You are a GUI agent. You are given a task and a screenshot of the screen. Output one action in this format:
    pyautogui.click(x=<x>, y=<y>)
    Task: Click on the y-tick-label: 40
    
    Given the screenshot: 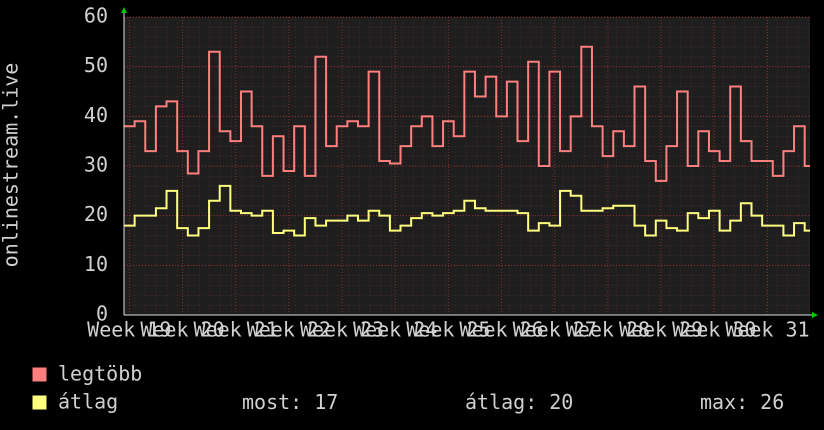 What is the action you would take?
    pyautogui.click(x=96, y=115)
    